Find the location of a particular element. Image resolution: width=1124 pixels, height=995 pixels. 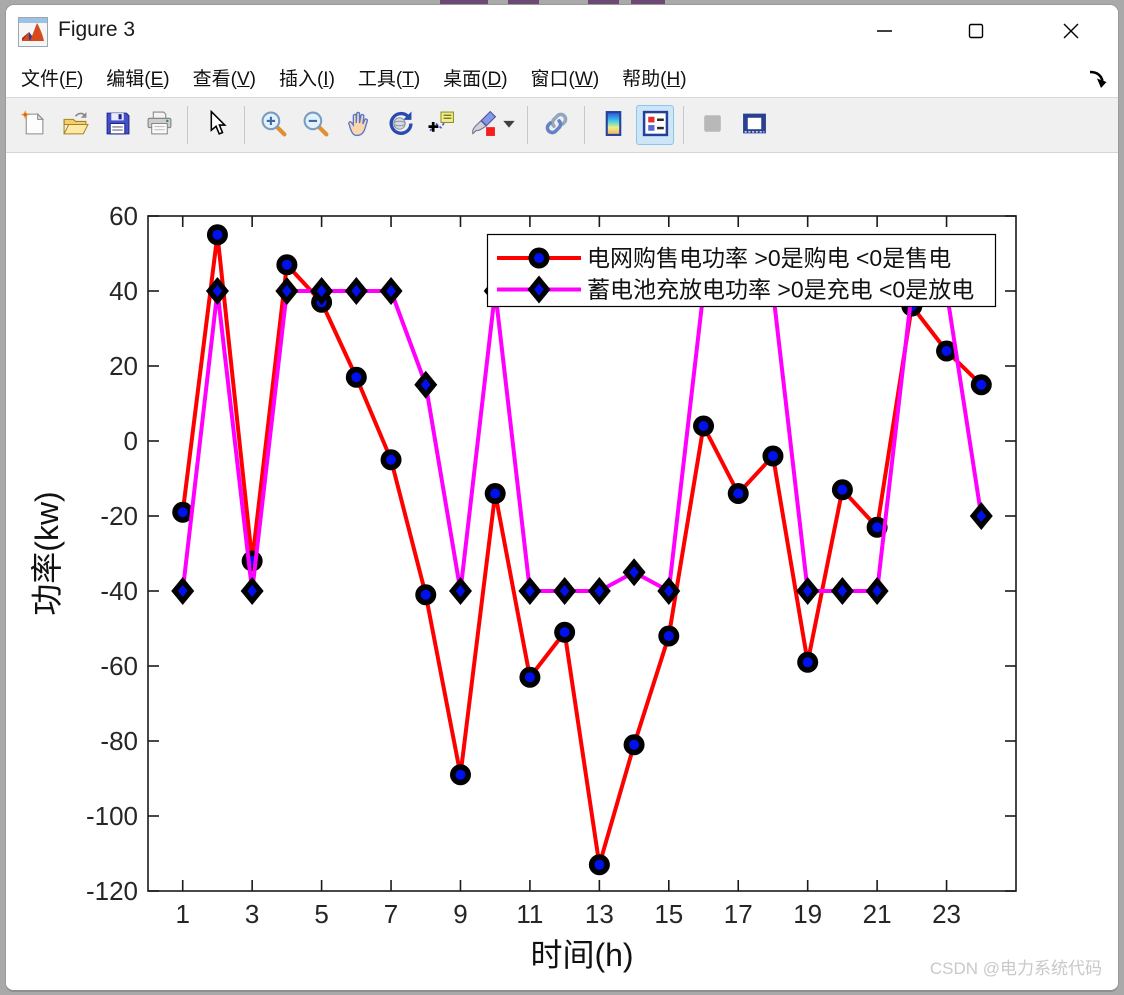

zoom-out-icon is located at coordinates (315, 125).